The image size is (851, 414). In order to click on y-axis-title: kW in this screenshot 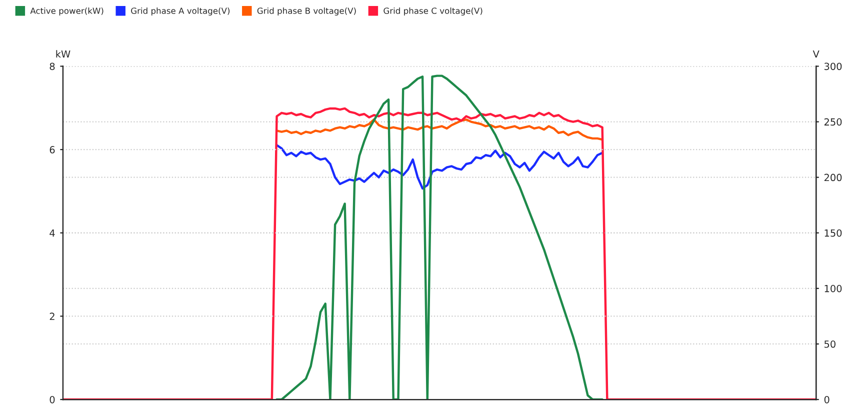, I will do `click(63, 54)`.